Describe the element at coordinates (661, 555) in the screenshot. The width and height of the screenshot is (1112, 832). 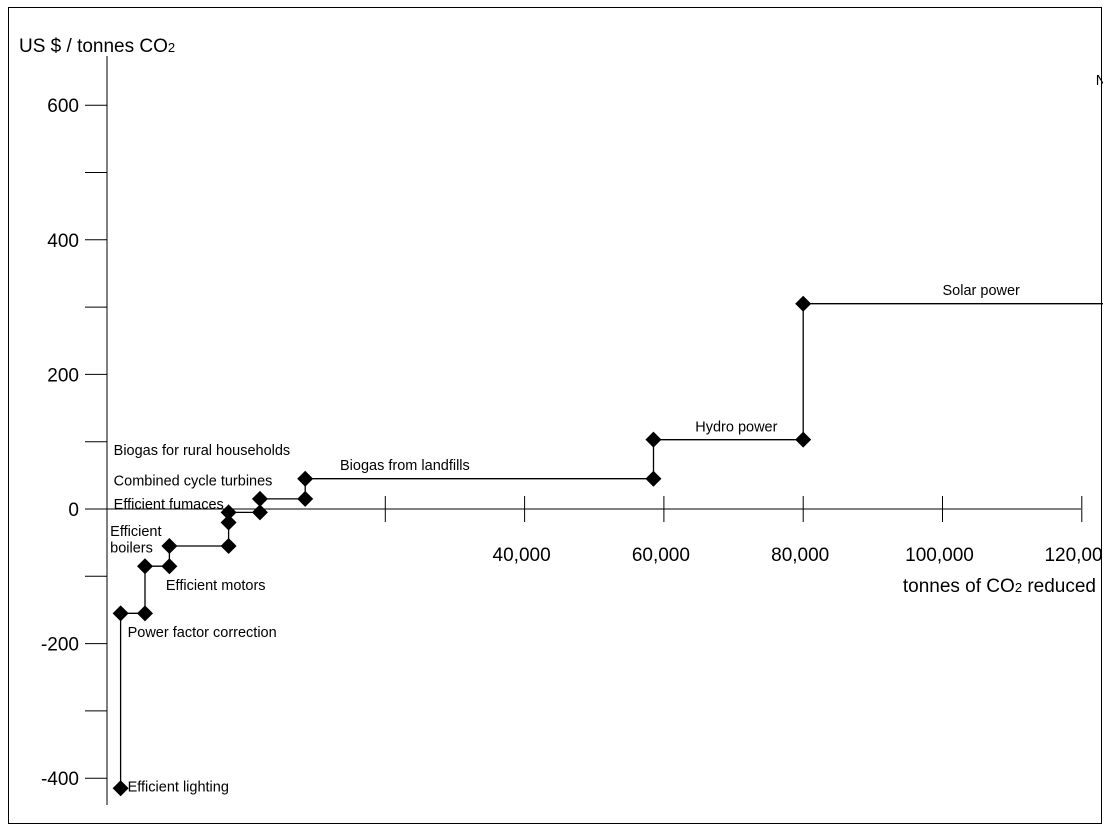
I see `x-tick-label: 60,000` at that location.